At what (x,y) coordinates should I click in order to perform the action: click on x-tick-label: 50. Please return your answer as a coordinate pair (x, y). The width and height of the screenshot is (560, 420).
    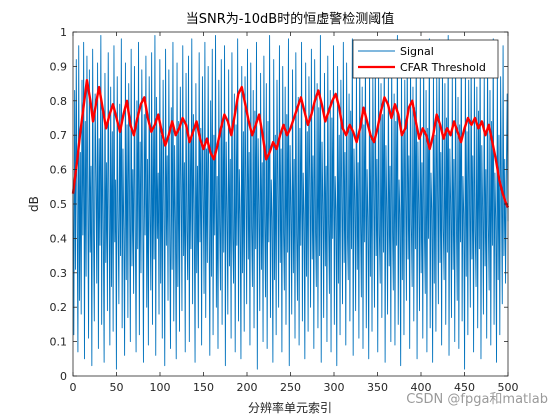
    Looking at the image, I should click on (117, 387).